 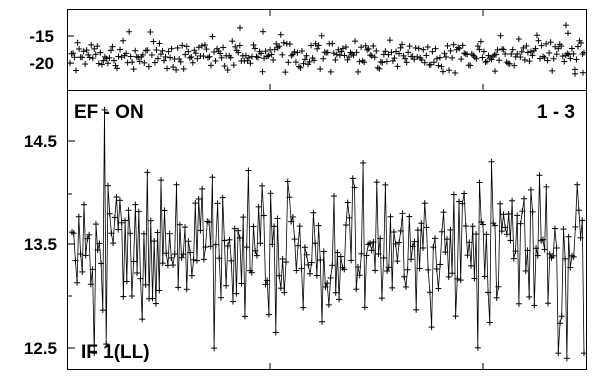 What do you see at coordinates (109, 112) in the screenshot?
I see `label-ef-on: EF - ON` at bounding box center [109, 112].